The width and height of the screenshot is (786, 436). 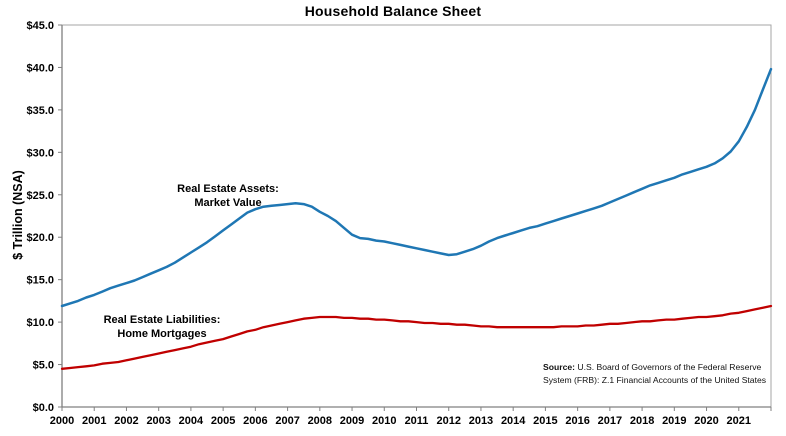 What do you see at coordinates (40, 281) in the screenshot?
I see `y-tick-label: $15.0` at bounding box center [40, 281].